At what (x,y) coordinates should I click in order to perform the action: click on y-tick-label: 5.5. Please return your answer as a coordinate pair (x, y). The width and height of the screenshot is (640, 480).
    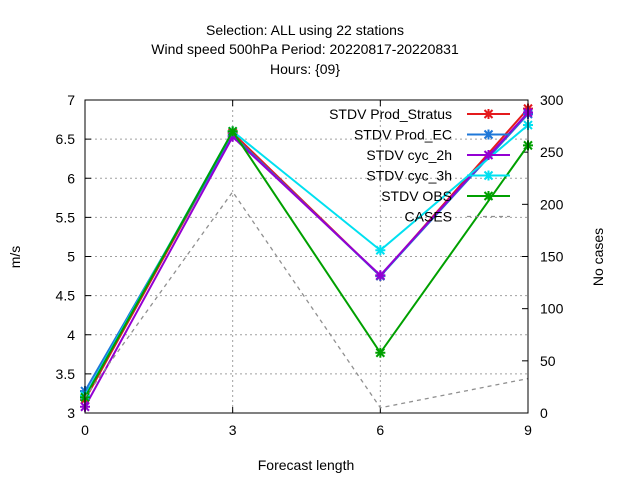
    Looking at the image, I should click on (66, 217).